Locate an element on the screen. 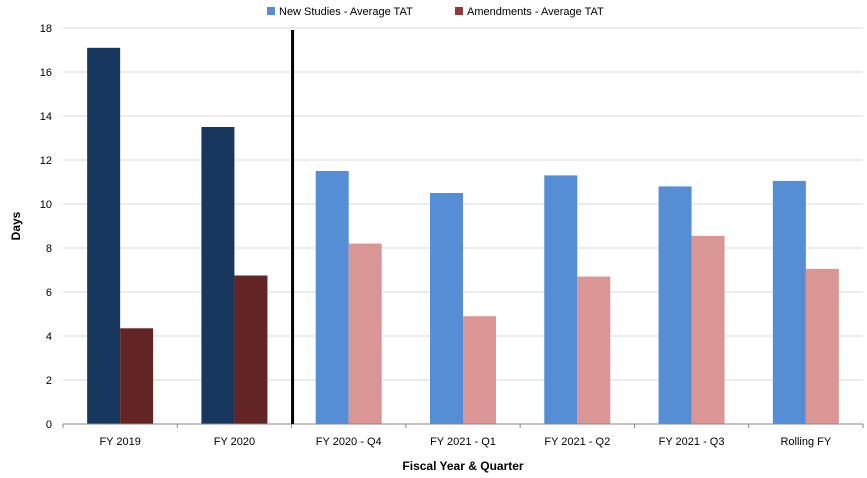 Image resolution: width=867 pixels, height=478 pixels. y-tick-label: 18 is located at coordinates (46, 29).